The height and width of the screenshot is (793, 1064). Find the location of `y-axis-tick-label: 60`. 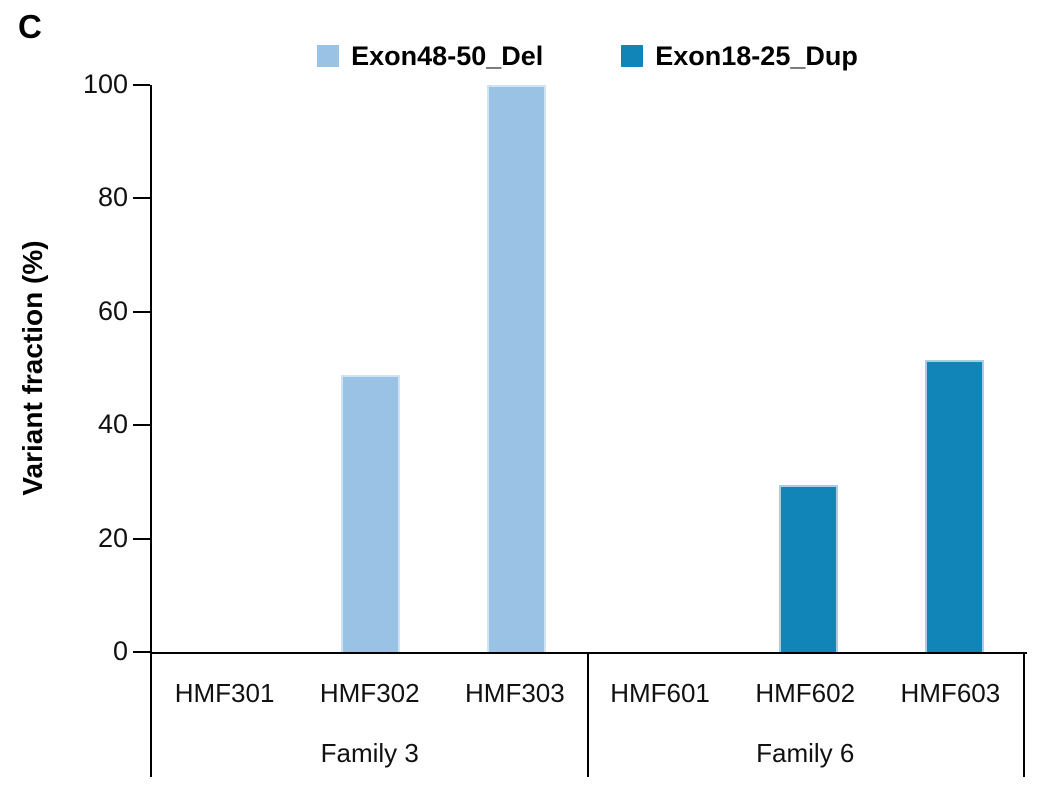

y-axis-tick-label: 60 is located at coordinates (112, 310).